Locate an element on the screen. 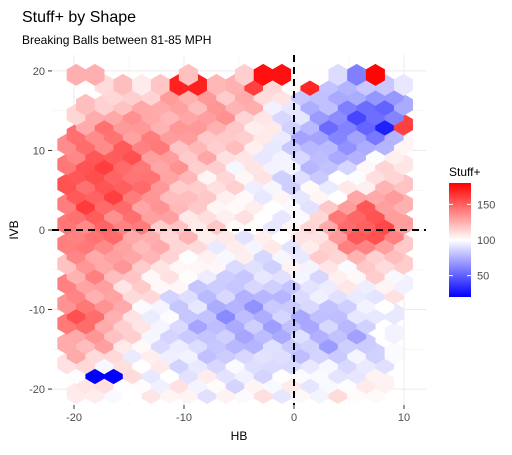 The height and width of the screenshot is (455, 512). legend-title: Stuff+ is located at coordinates (464, 172).